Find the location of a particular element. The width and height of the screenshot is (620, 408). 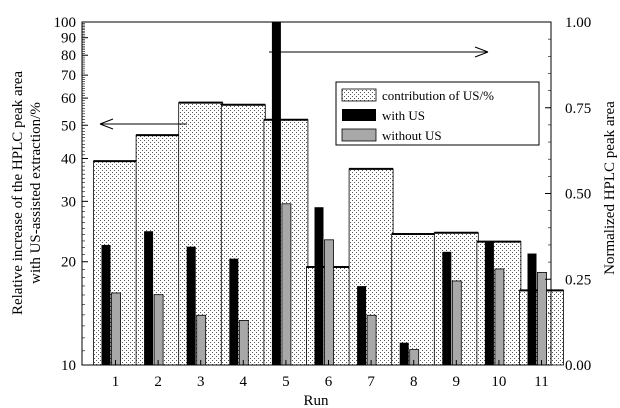

x-tick-label: 6 is located at coordinates (329, 382).